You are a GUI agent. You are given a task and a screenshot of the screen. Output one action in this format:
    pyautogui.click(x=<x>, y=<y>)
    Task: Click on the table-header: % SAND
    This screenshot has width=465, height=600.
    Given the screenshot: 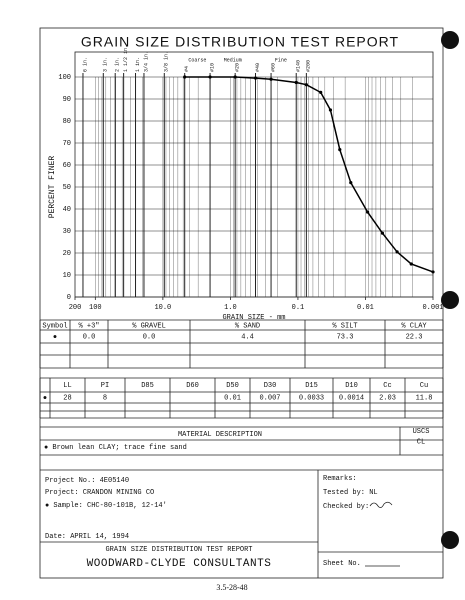 What is the action you would take?
    pyautogui.click(x=247, y=326)
    